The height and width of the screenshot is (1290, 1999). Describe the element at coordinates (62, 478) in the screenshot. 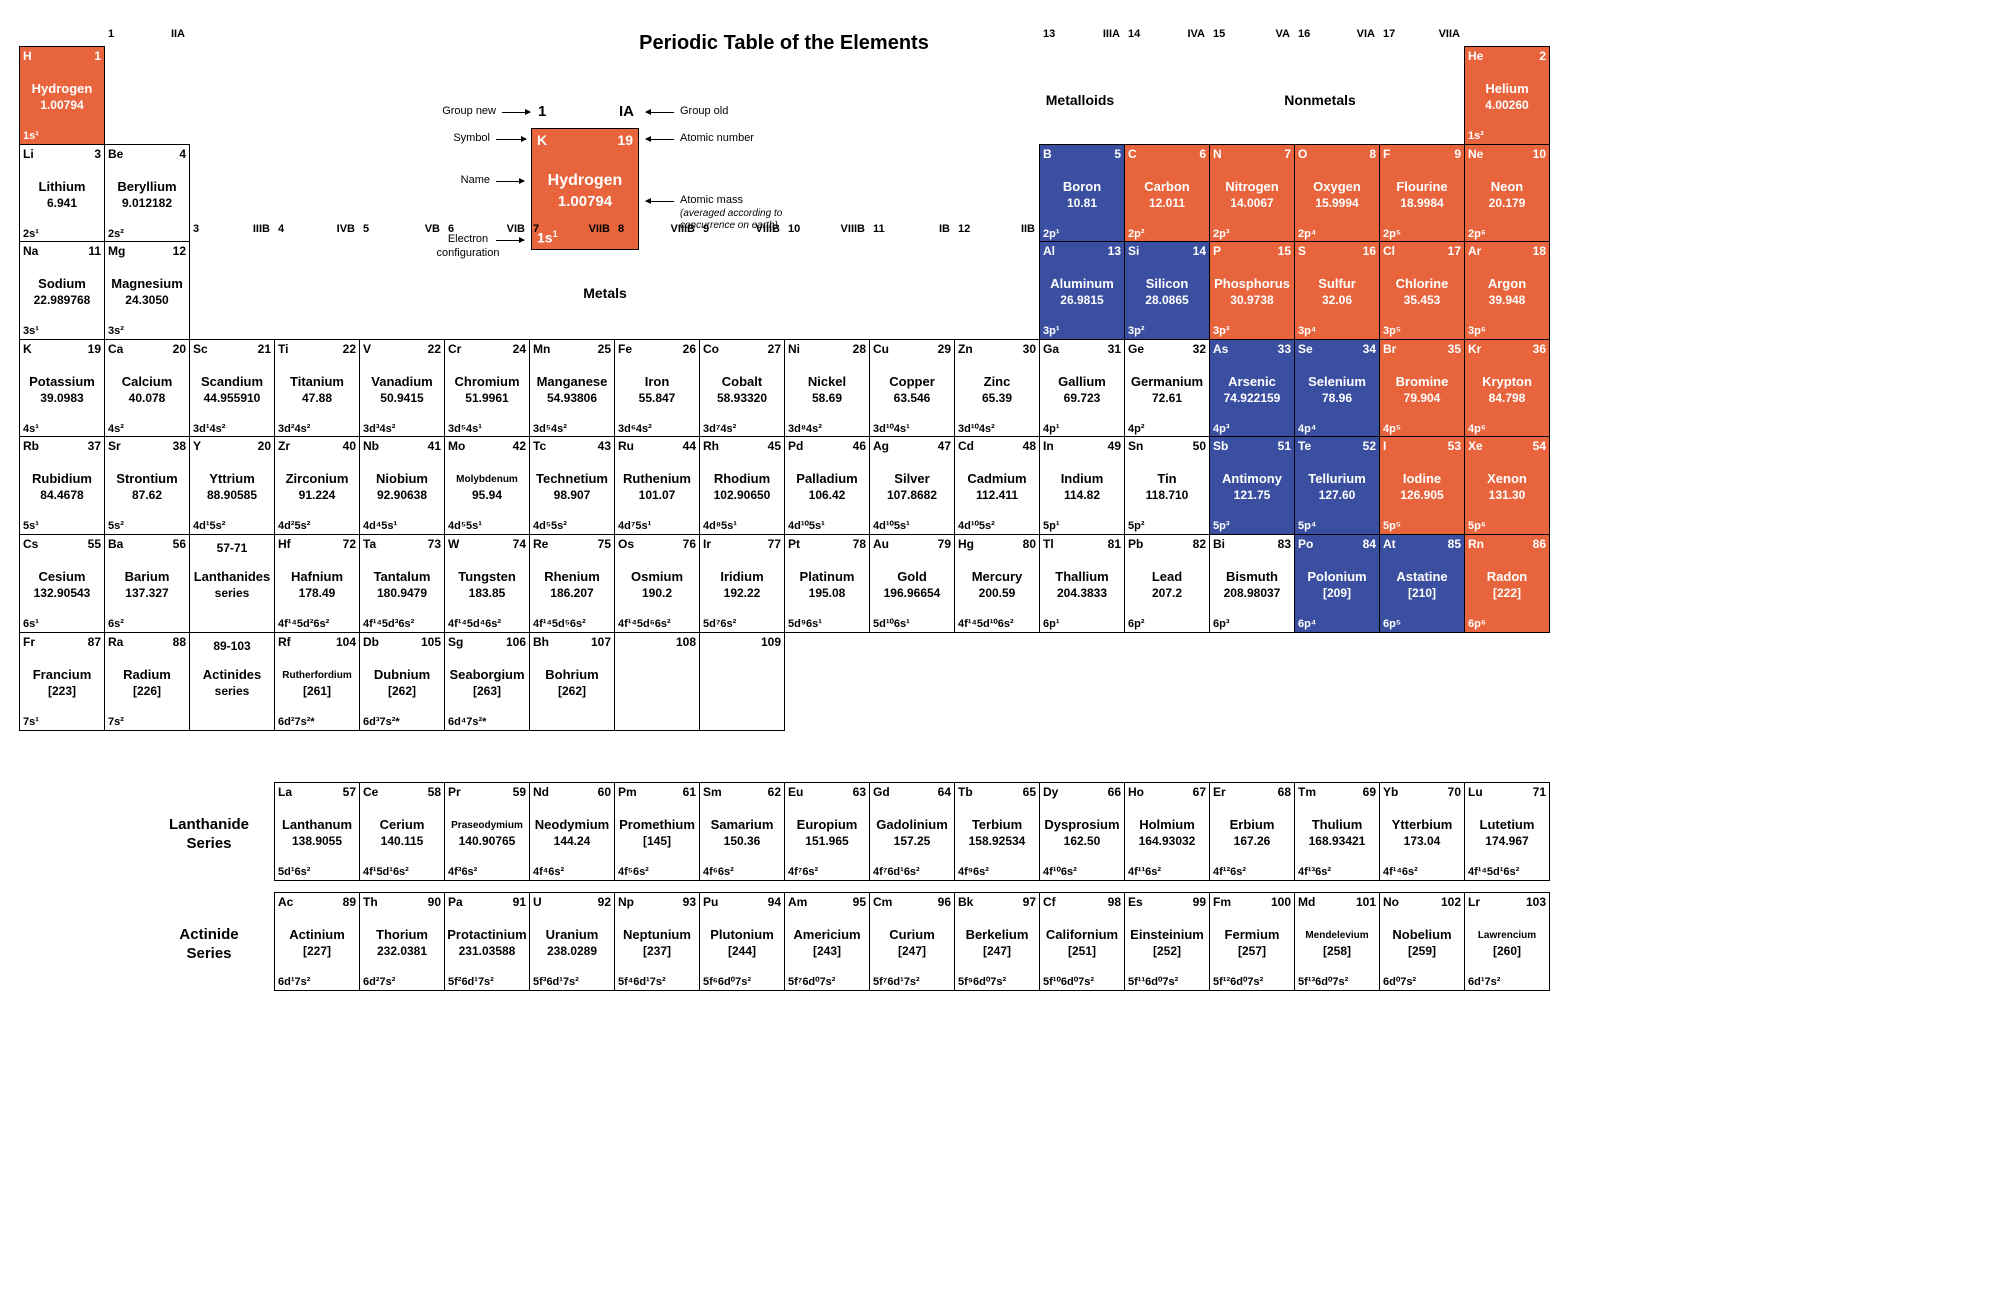

I see `element-name: Rubidium` at that location.